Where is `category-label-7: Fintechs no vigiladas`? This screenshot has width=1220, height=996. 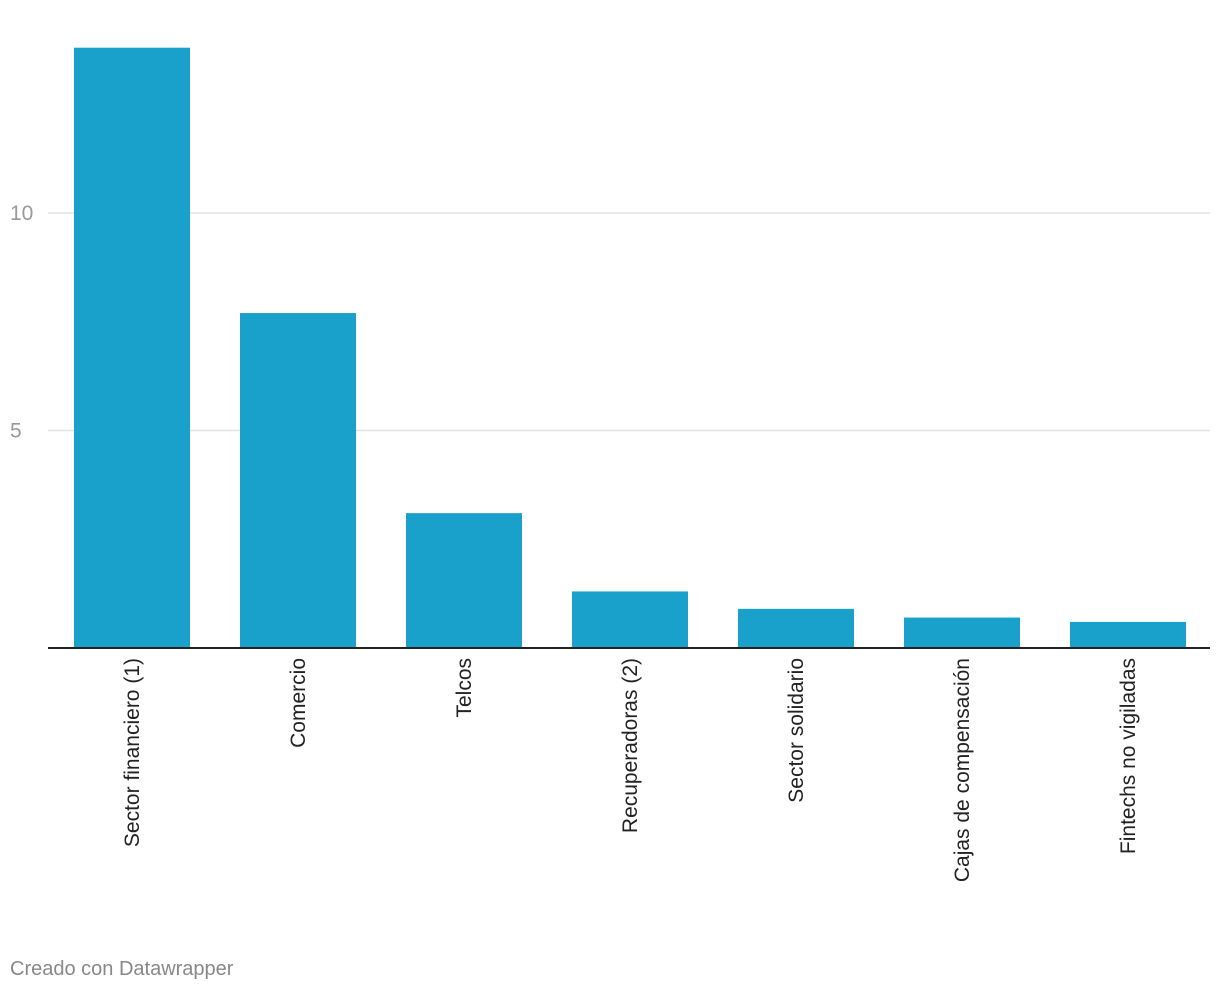 category-label-7: Fintechs no vigiladas is located at coordinates (1128, 756).